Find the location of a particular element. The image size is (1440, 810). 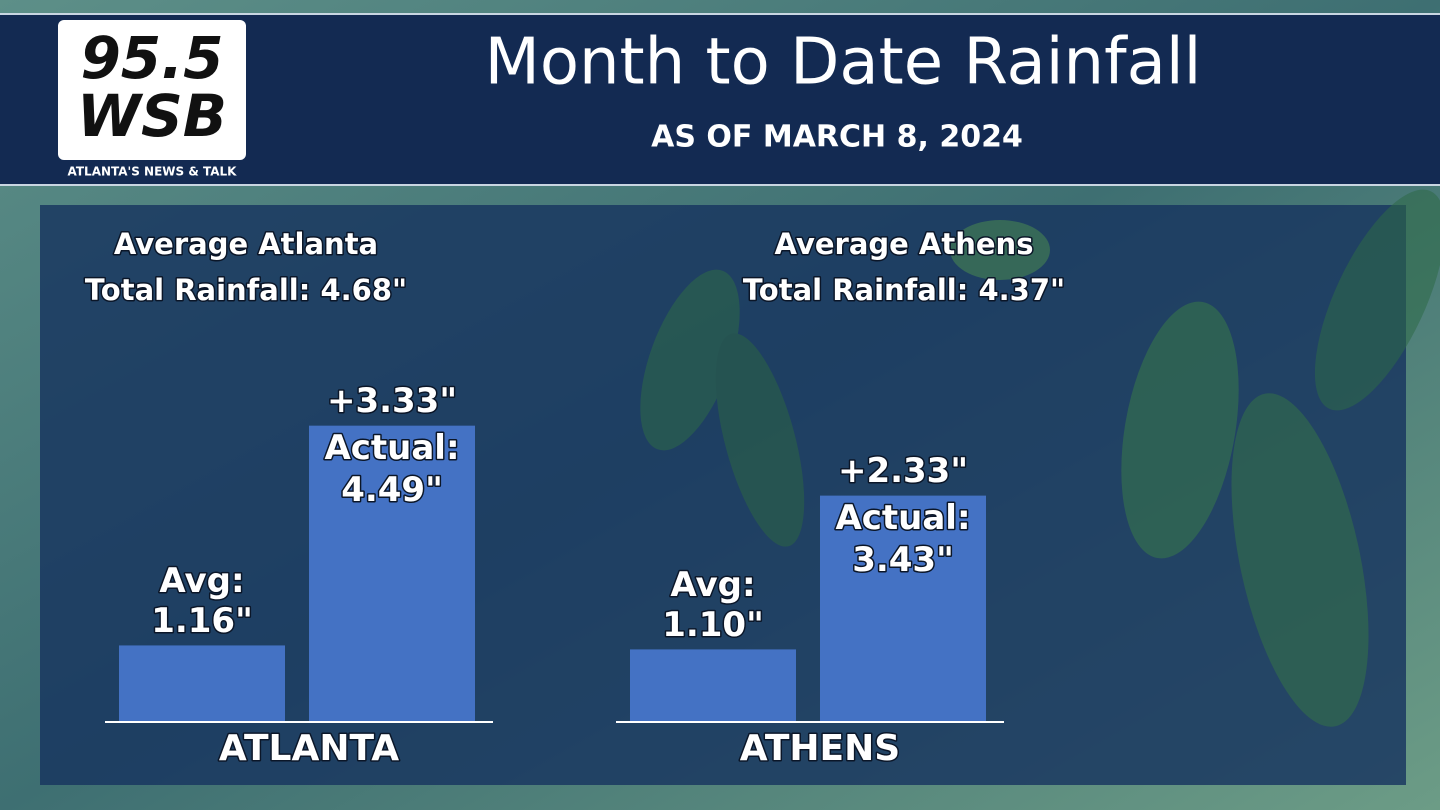

logo-text: 95.5 is located at coordinates (151, 58).